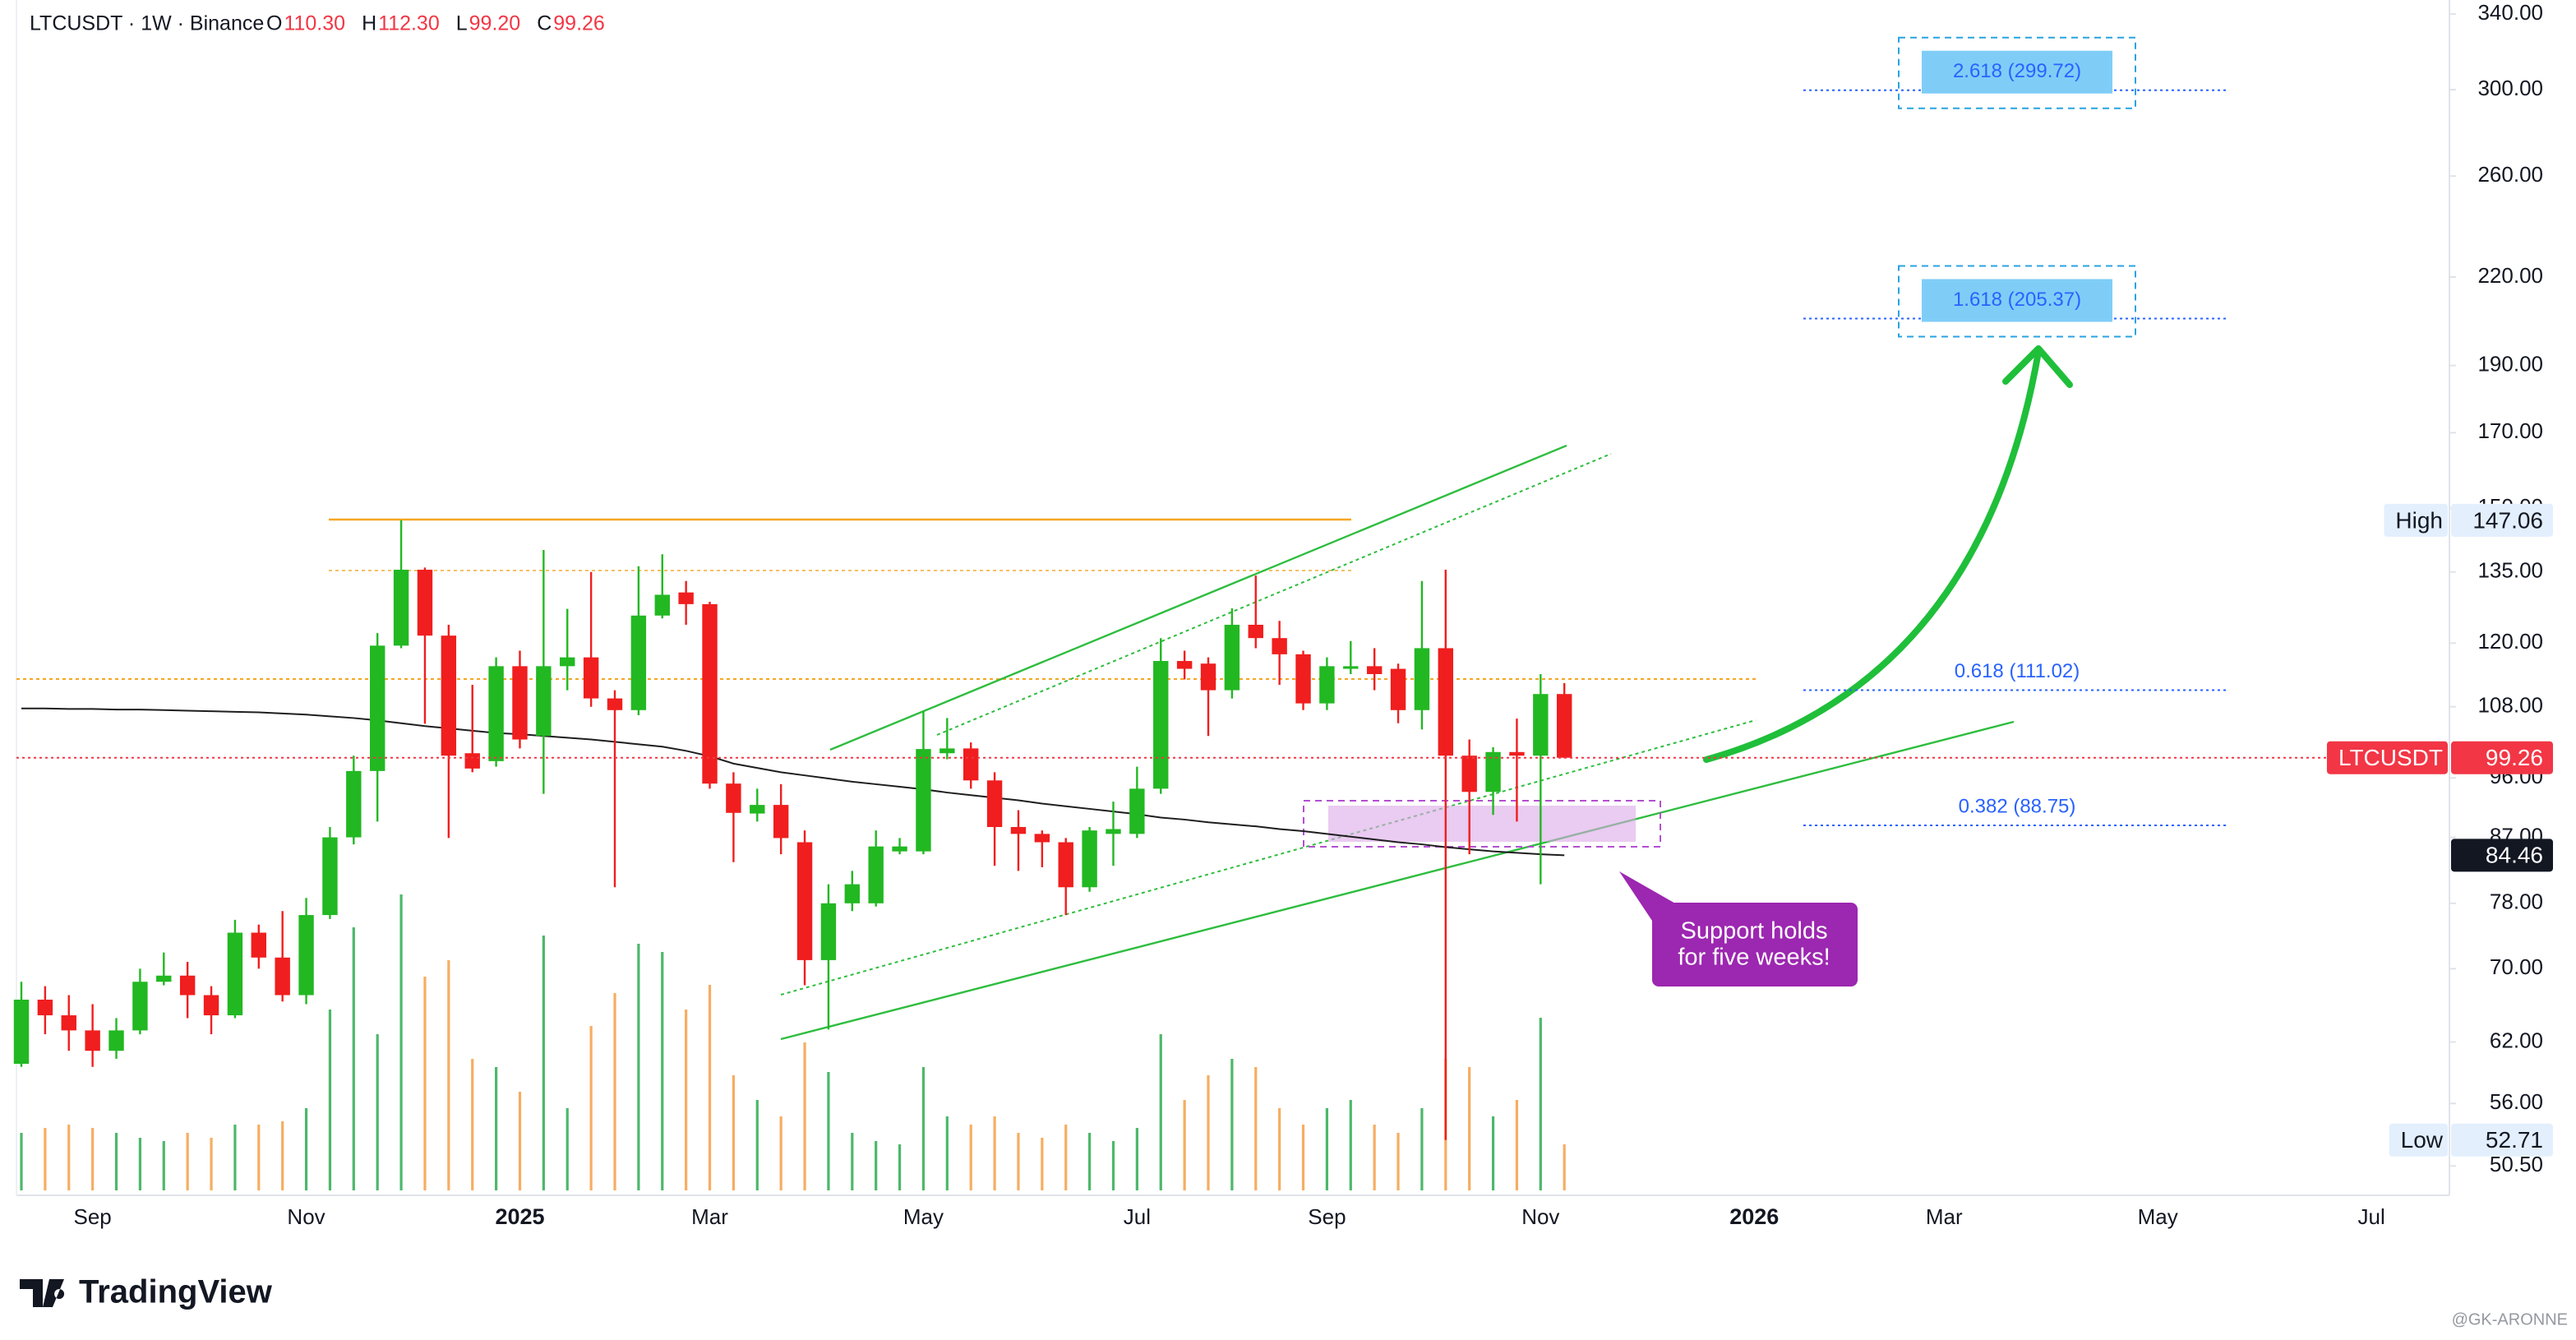  I want to click on callout-text: for five weeks!, so click(1754, 958).